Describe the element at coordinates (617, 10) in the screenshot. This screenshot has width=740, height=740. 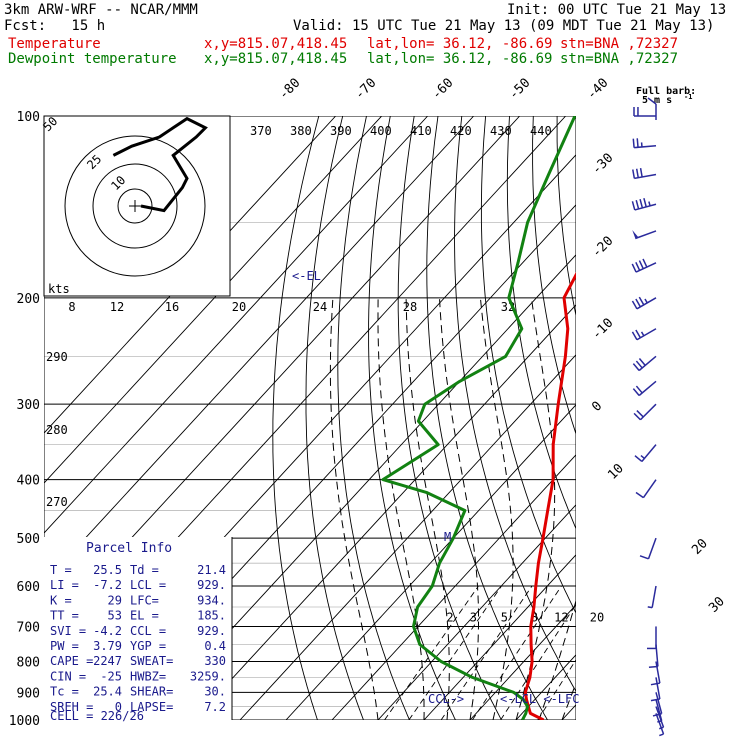
I see `init-time: Init: 00 UTC Tue 21 May 13` at that location.